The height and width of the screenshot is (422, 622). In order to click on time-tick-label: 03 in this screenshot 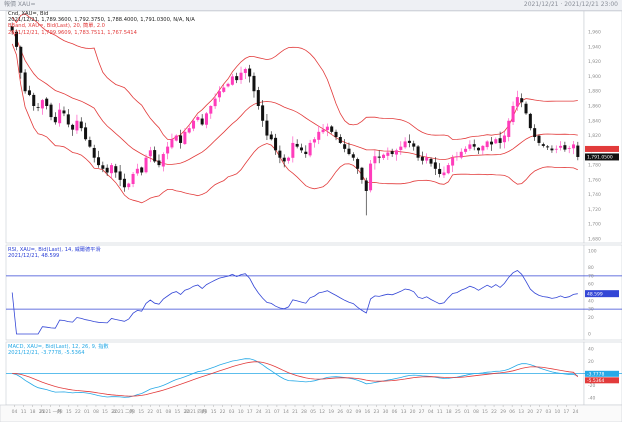, I will do `click(232, 412)`.